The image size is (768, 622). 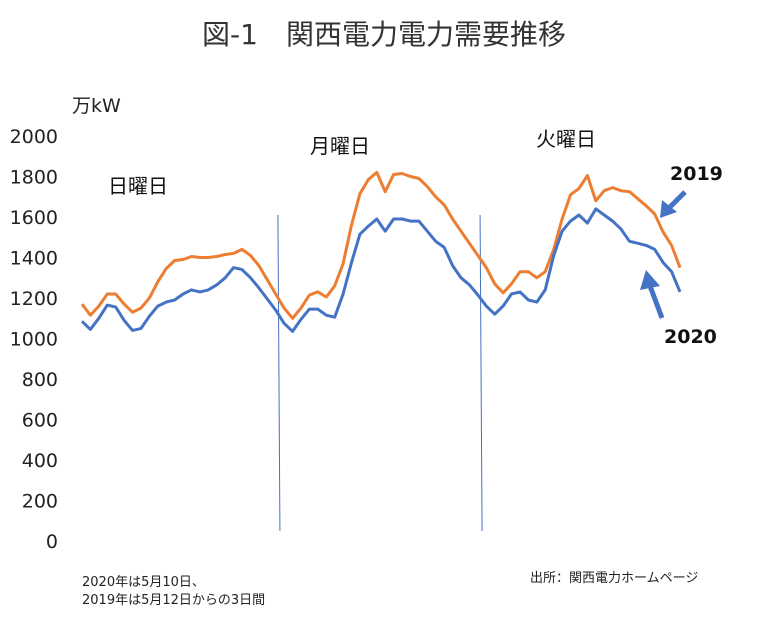 What do you see at coordinates (34, 137) in the screenshot?
I see `y-tick-label: 2000` at bounding box center [34, 137].